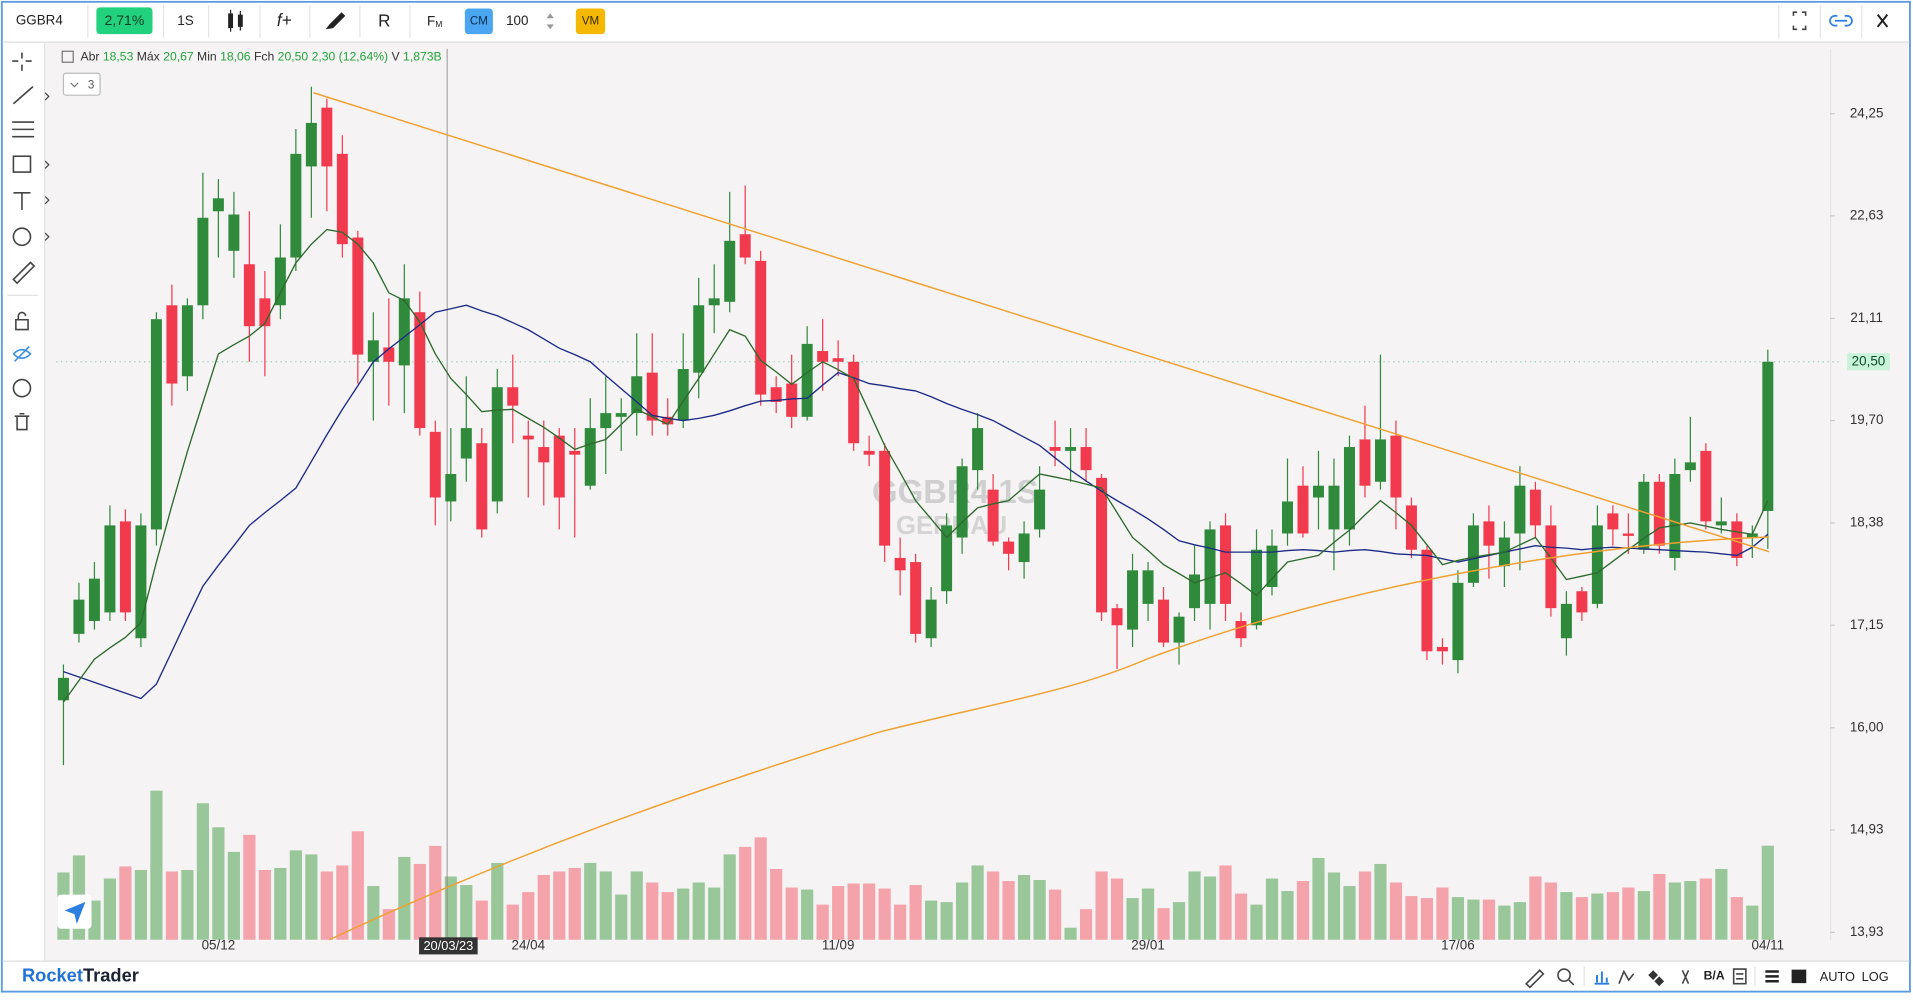 The height and width of the screenshot is (1002, 1913). I want to click on x-tick-label: 29/01, so click(1148, 944).